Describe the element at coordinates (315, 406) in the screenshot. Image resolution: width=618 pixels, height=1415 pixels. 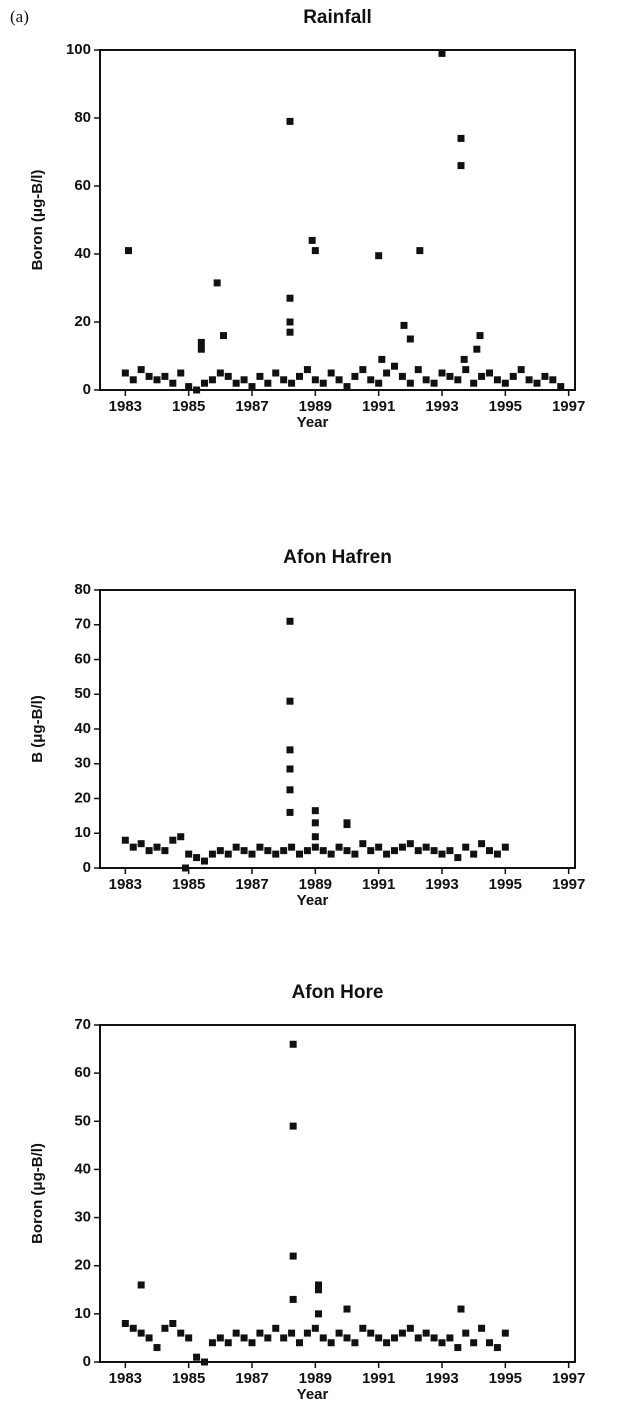
I see `x-tick-label: 1989` at that location.